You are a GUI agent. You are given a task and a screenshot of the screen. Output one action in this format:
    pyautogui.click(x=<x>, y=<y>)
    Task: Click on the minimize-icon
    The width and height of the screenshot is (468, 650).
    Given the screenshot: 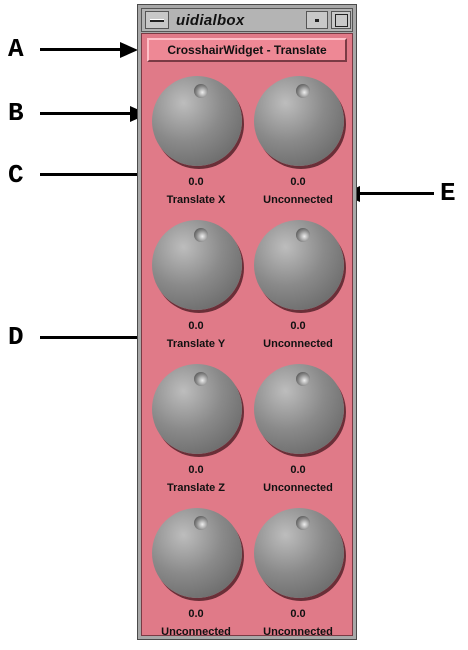 What is the action you would take?
    pyautogui.click(x=317, y=20)
    